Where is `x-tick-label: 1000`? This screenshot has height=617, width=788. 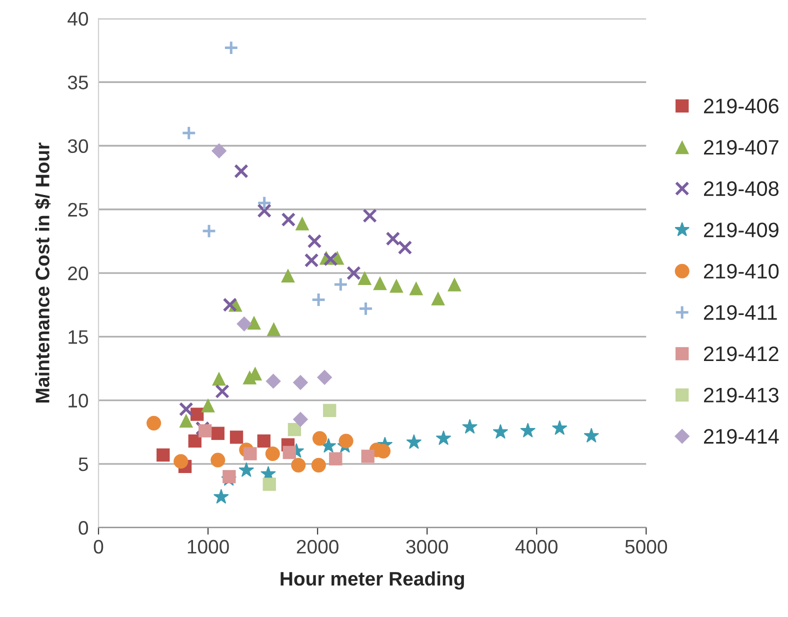 x-tick-label: 1000 is located at coordinates (208, 547).